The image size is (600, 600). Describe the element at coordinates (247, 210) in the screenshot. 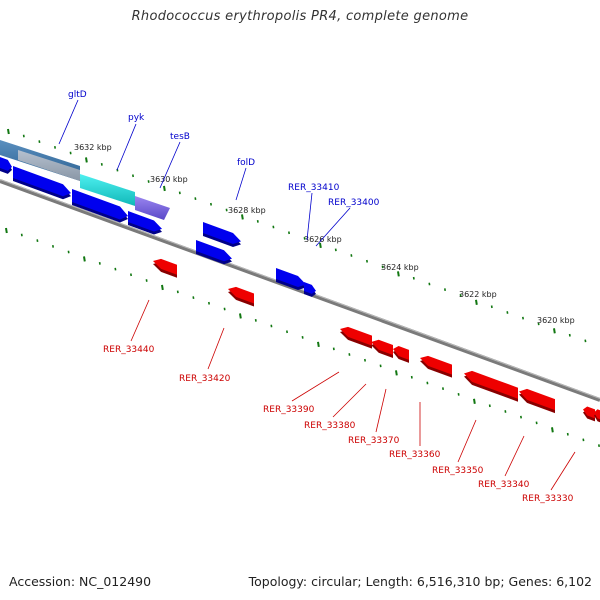

I see `scale-label: 3628 kbp` at that location.